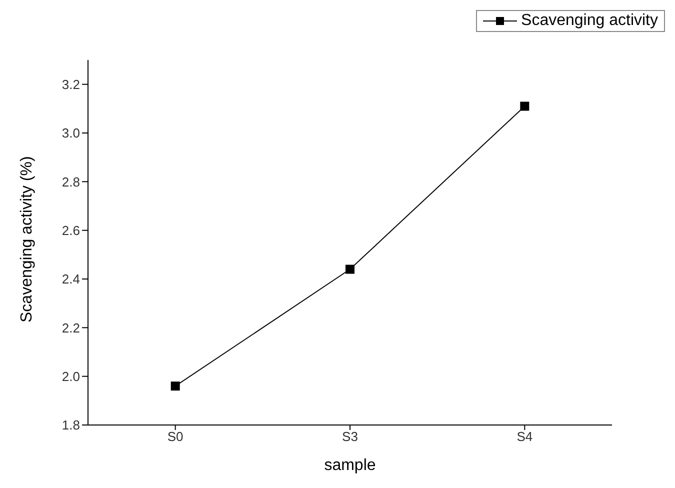 The width and height of the screenshot is (675, 488). Describe the element at coordinates (71, 182) in the screenshot. I see `y-tick-label: 2.8` at that location.